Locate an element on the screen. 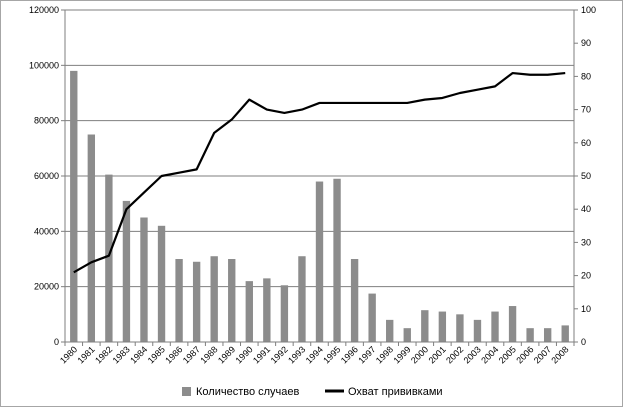 Image resolution: width=623 pixels, height=407 pixels. right-tick-label: 0 is located at coordinates (583, 342).